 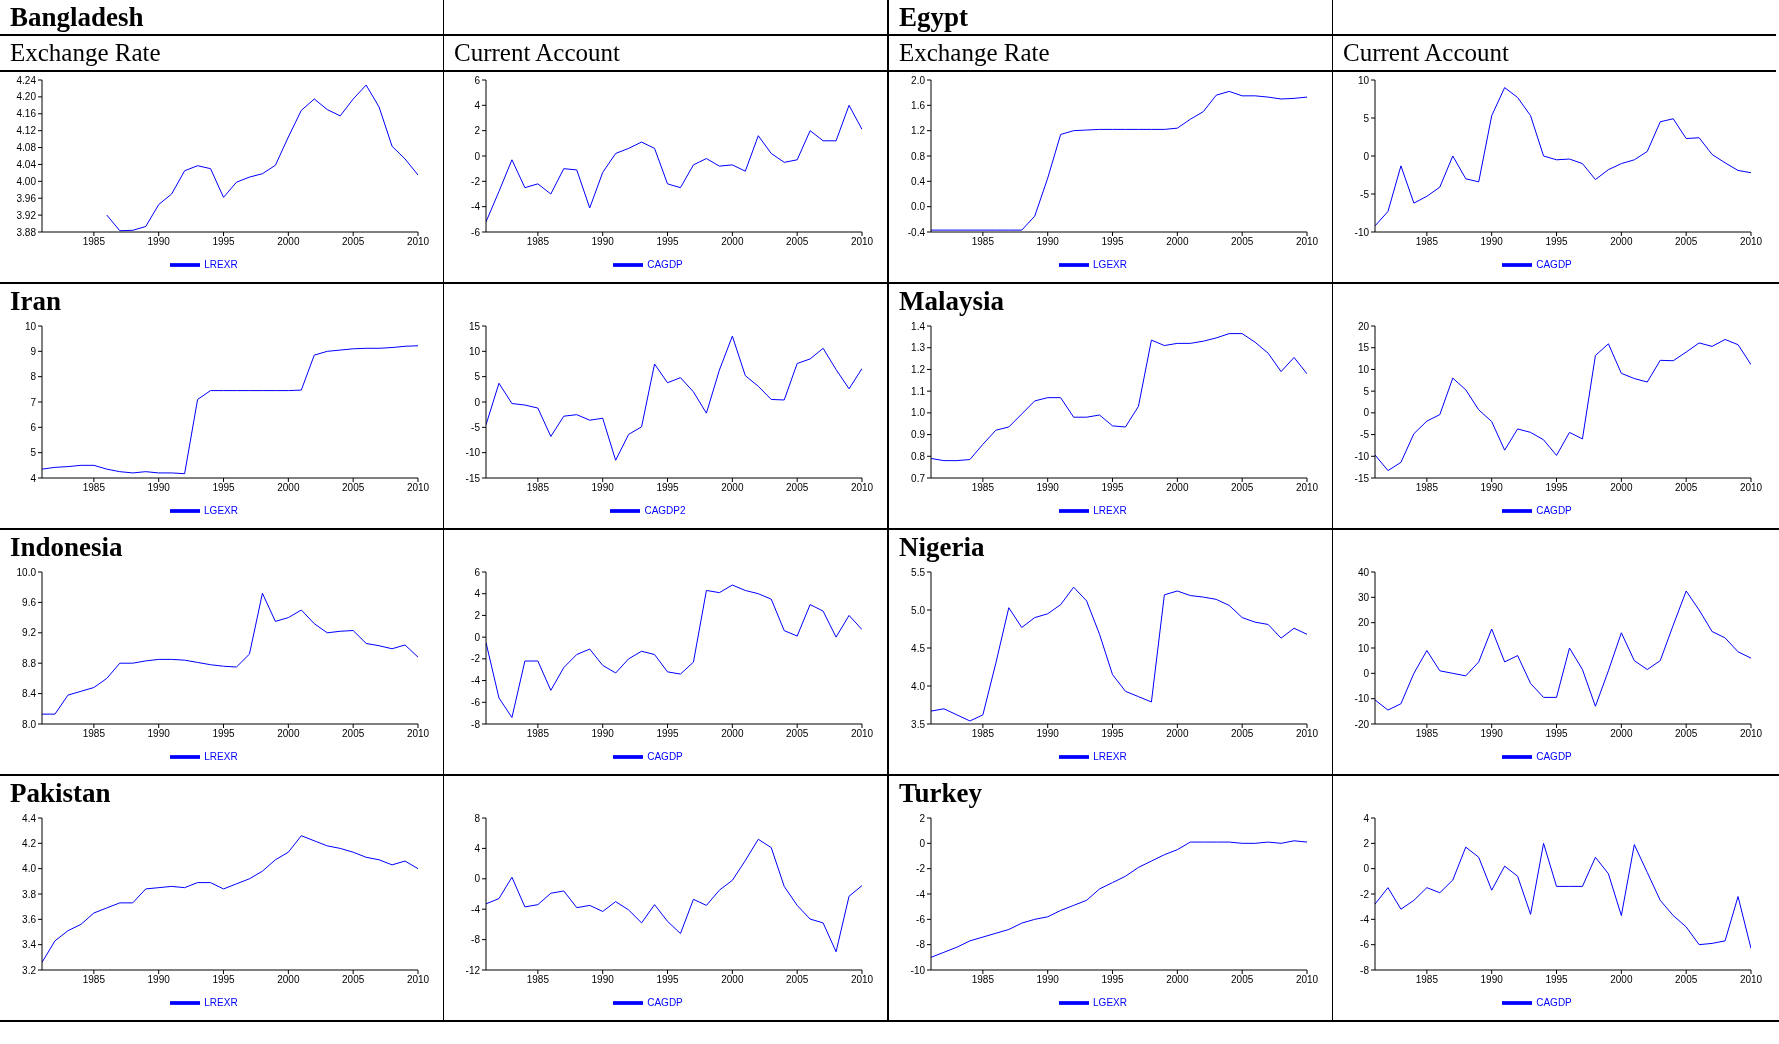 I want to click on y-tick-label: 1.3, so click(x=918, y=348).